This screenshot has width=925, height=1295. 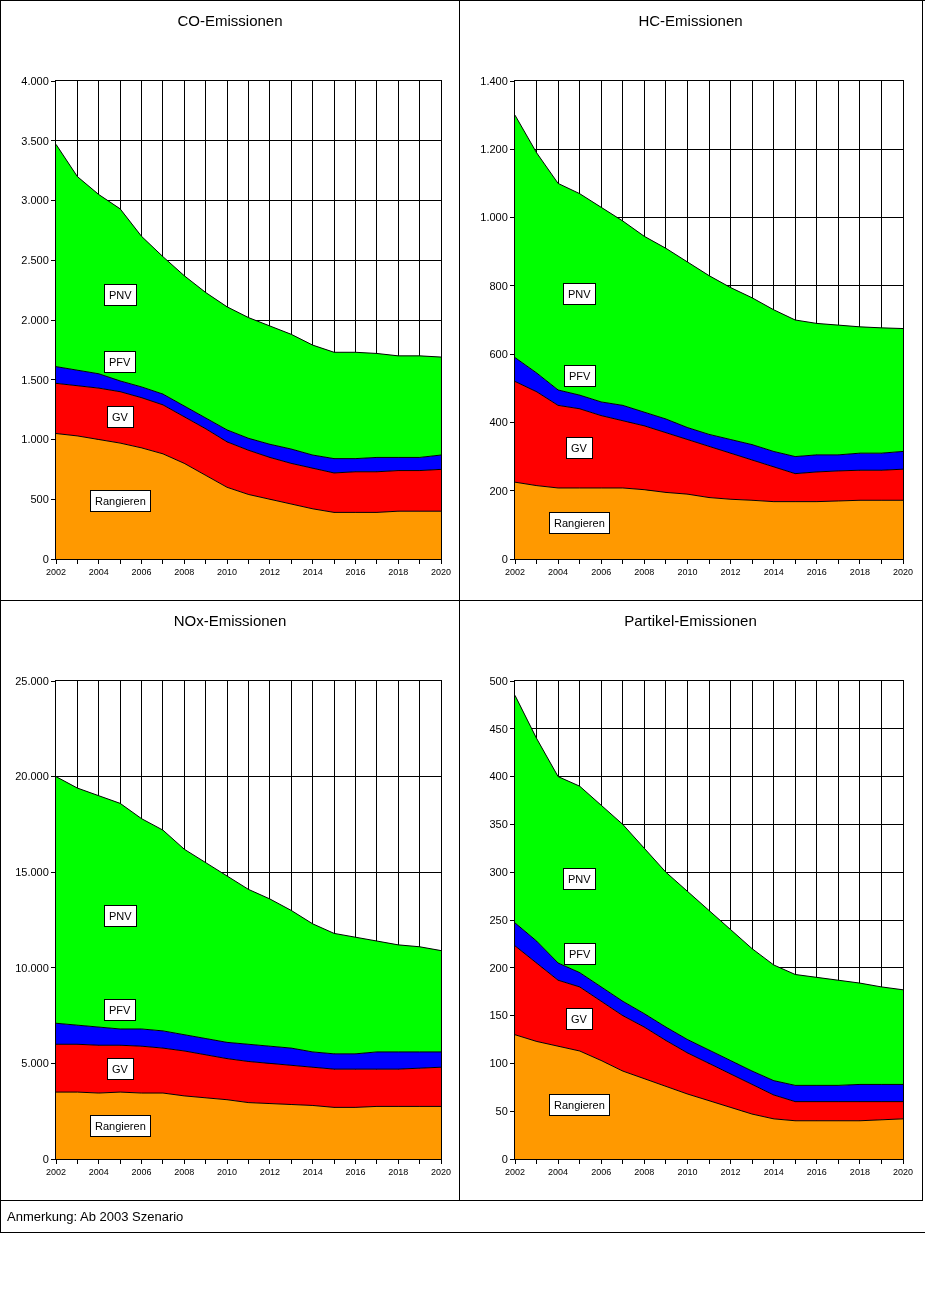 I want to click on chart-title: CO-Emissionen, so click(x=230, y=21).